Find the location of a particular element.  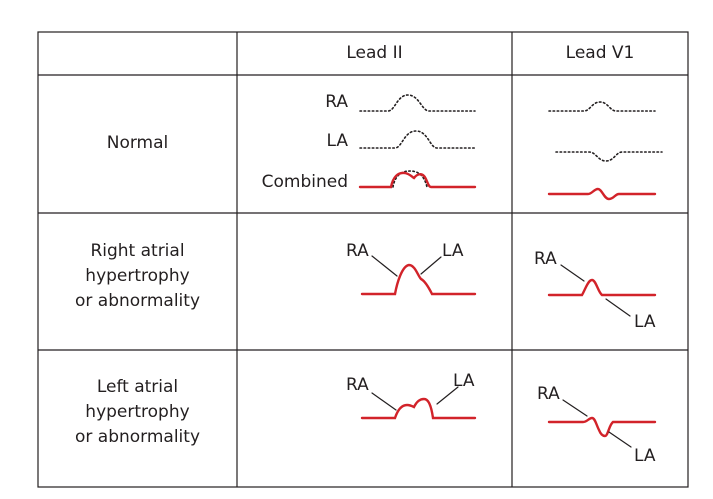

right-atrial-v1-ra-label: RA is located at coordinates (545, 259).